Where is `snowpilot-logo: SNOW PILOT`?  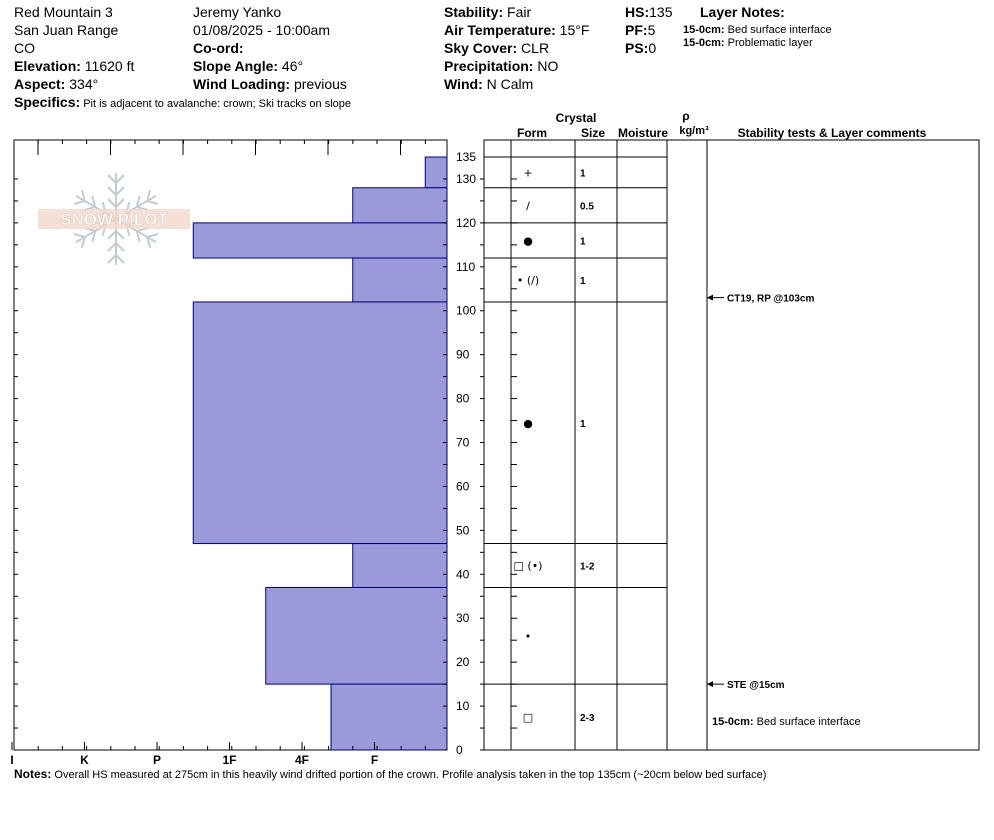
snowpilot-logo: SNOW PILOT is located at coordinates (114, 219).